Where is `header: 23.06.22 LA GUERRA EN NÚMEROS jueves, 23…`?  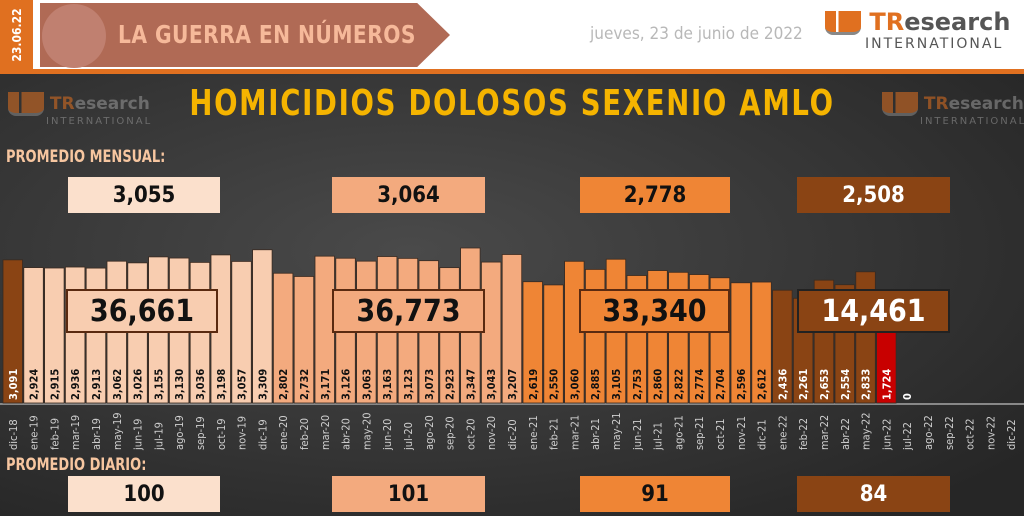
header: 23.06.22 LA GUERRA EN NÚMEROS jueves, 23… is located at coordinates (512, 35).